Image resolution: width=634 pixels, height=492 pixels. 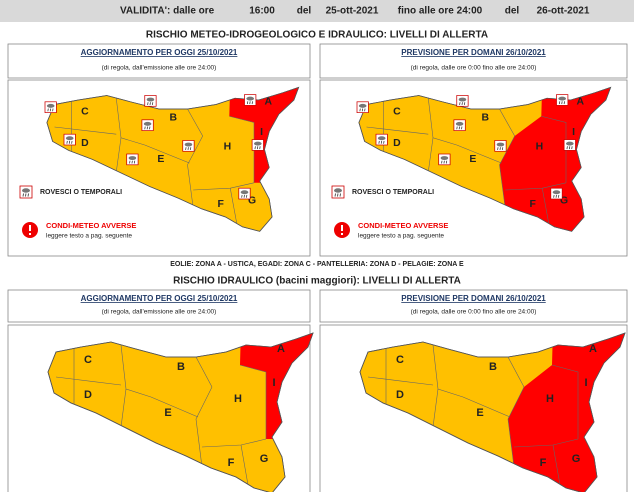 What do you see at coordinates (440, 11) in the screenshot?
I see `until: fino alle ore 24:00` at bounding box center [440, 11].